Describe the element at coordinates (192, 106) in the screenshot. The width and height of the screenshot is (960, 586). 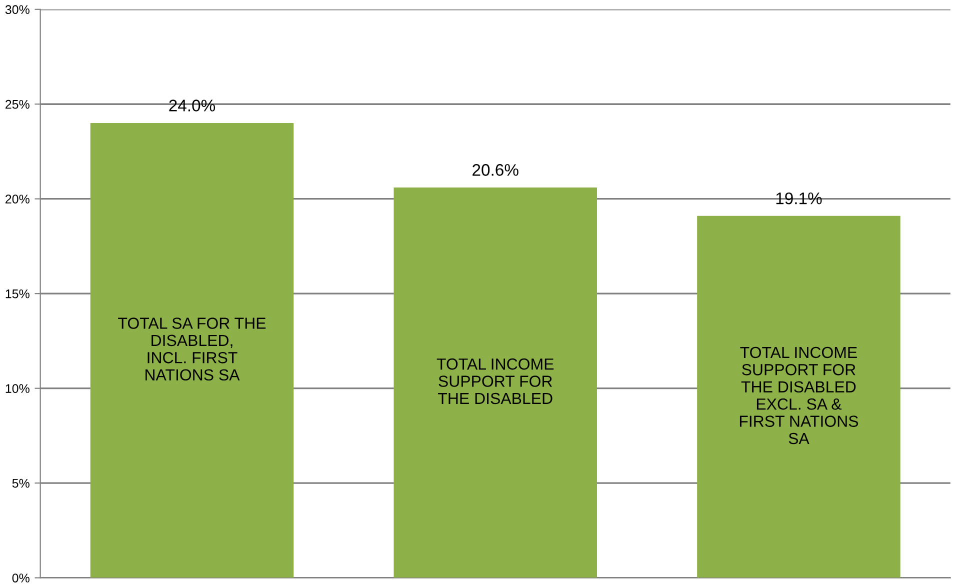
I see `data-label: 24.0%` at that location.